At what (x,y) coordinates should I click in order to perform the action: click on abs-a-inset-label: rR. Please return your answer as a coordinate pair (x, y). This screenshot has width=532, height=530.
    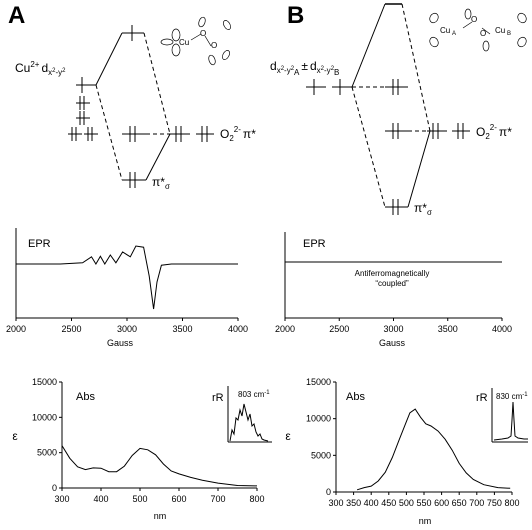
    Looking at the image, I should click on (218, 398).